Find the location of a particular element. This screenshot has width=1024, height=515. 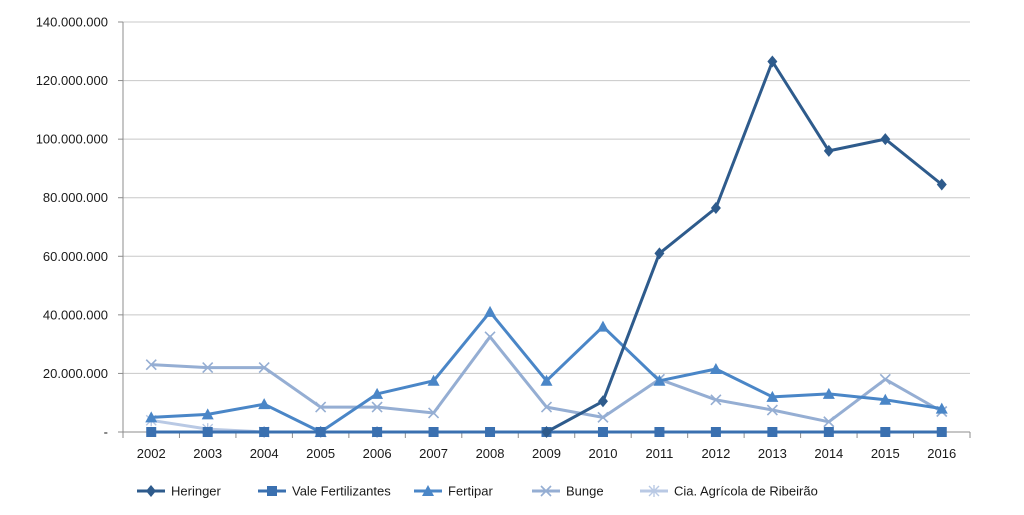

y-tick-label: 60.000.000 is located at coordinates (75, 256).